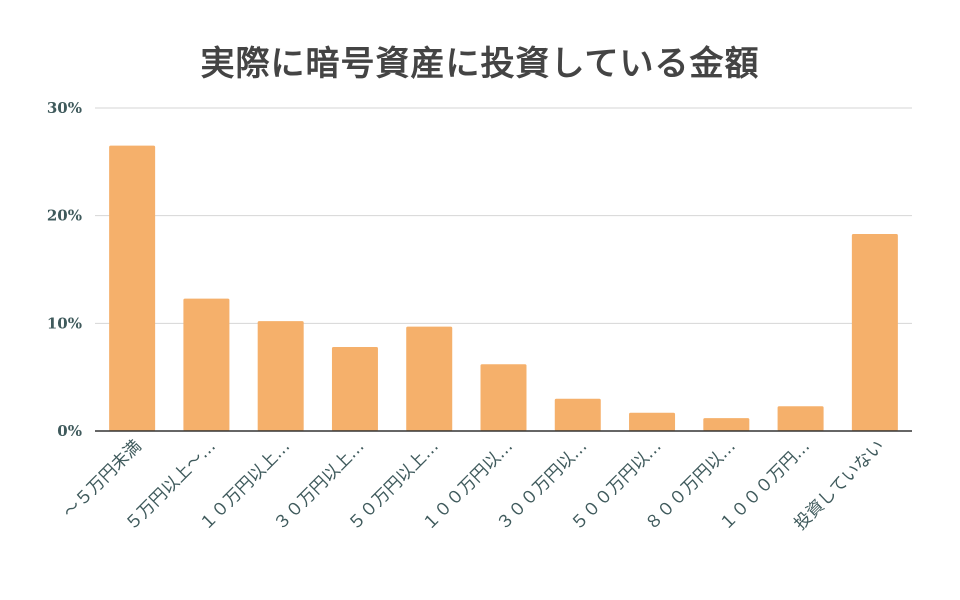 Image resolution: width=960 pixels, height=600 pixels. Describe the element at coordinates (64, 216) in the screenshot. I see `y-tick-label: 20%` at that location.